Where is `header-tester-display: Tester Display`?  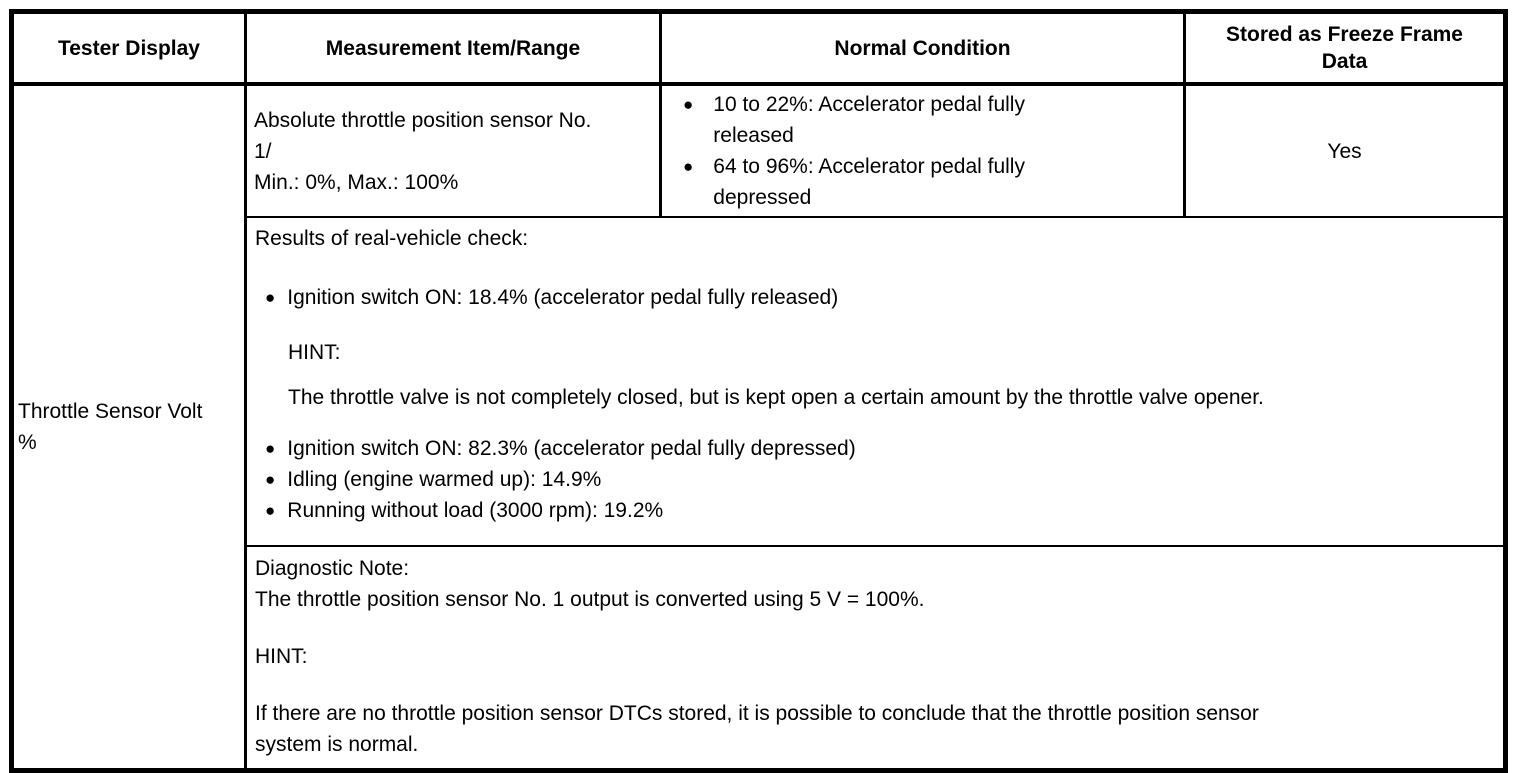 header-tester-display: Tester Display is located at coordinates (128, 48).